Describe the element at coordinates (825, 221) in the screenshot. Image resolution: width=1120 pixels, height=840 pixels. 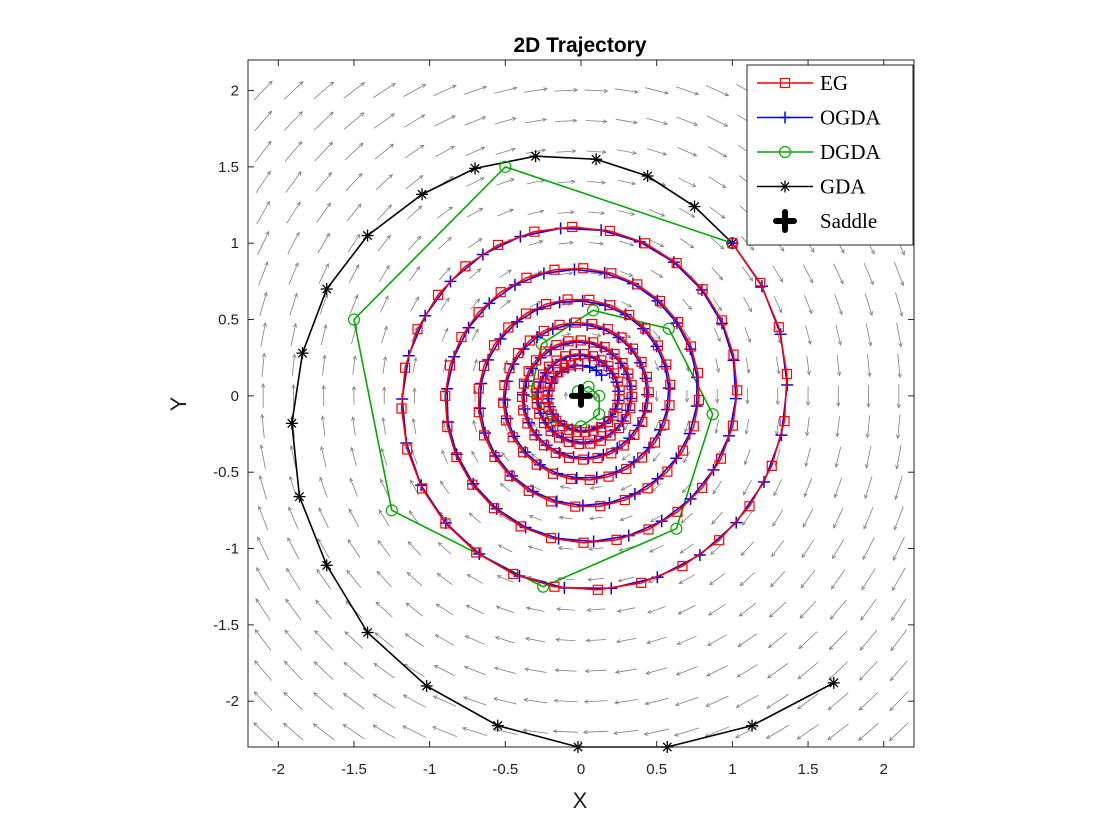
I see `legend-entry-saddle: Saddle` at that location.